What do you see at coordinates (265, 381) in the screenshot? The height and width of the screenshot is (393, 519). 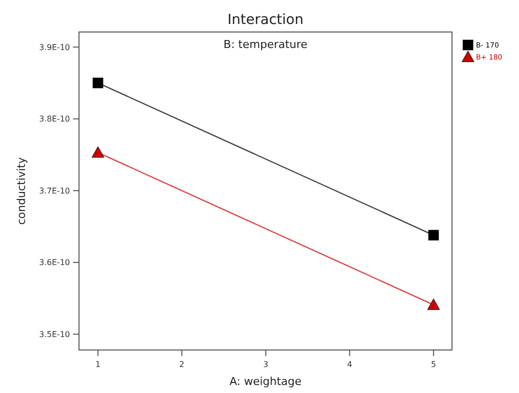 I see `x-axis-title: A: weightage` at bounding box center [265, 381].